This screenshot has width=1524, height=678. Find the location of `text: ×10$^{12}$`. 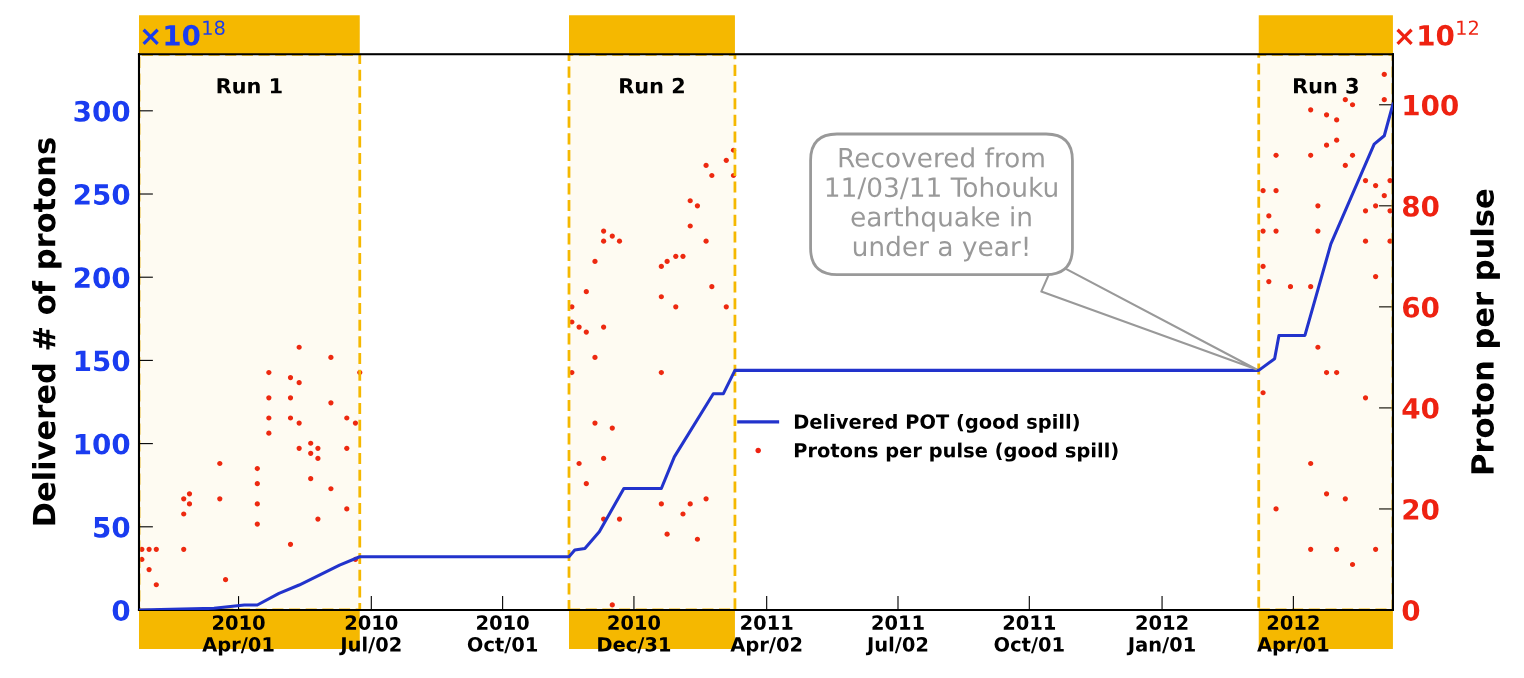

text: ×10$^{12}$ is located at coordinates (1437, 33).